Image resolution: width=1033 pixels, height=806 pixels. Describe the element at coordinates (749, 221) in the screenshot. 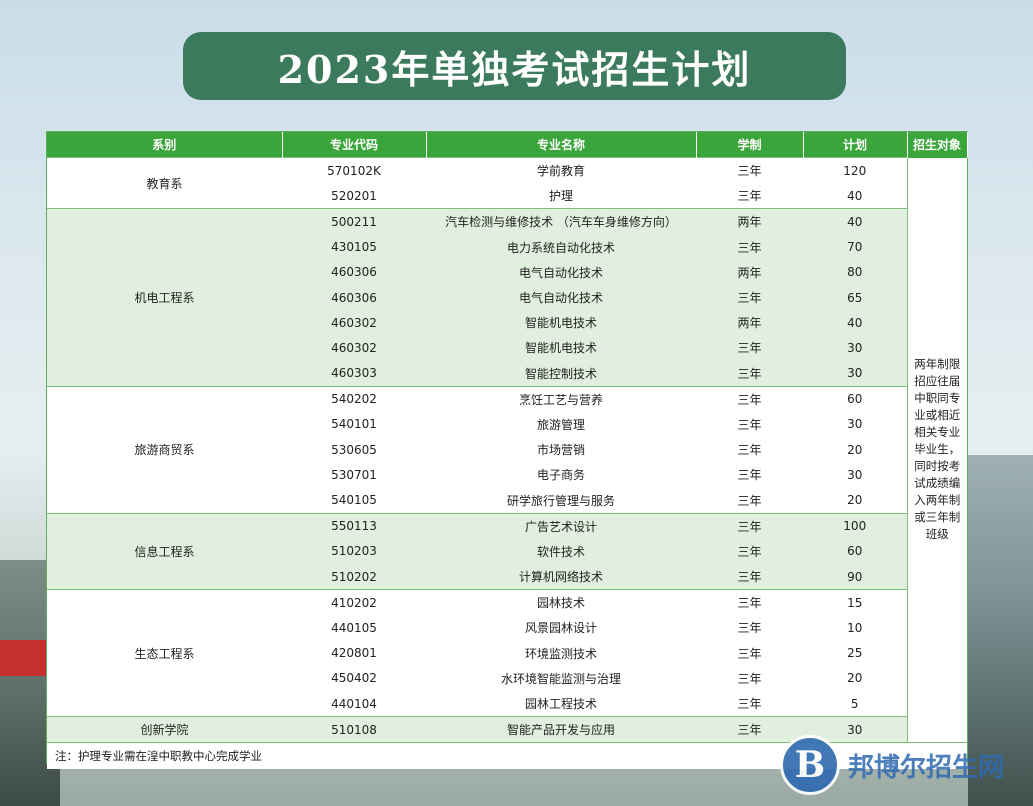

I see `years-cell: 两年` at that location.